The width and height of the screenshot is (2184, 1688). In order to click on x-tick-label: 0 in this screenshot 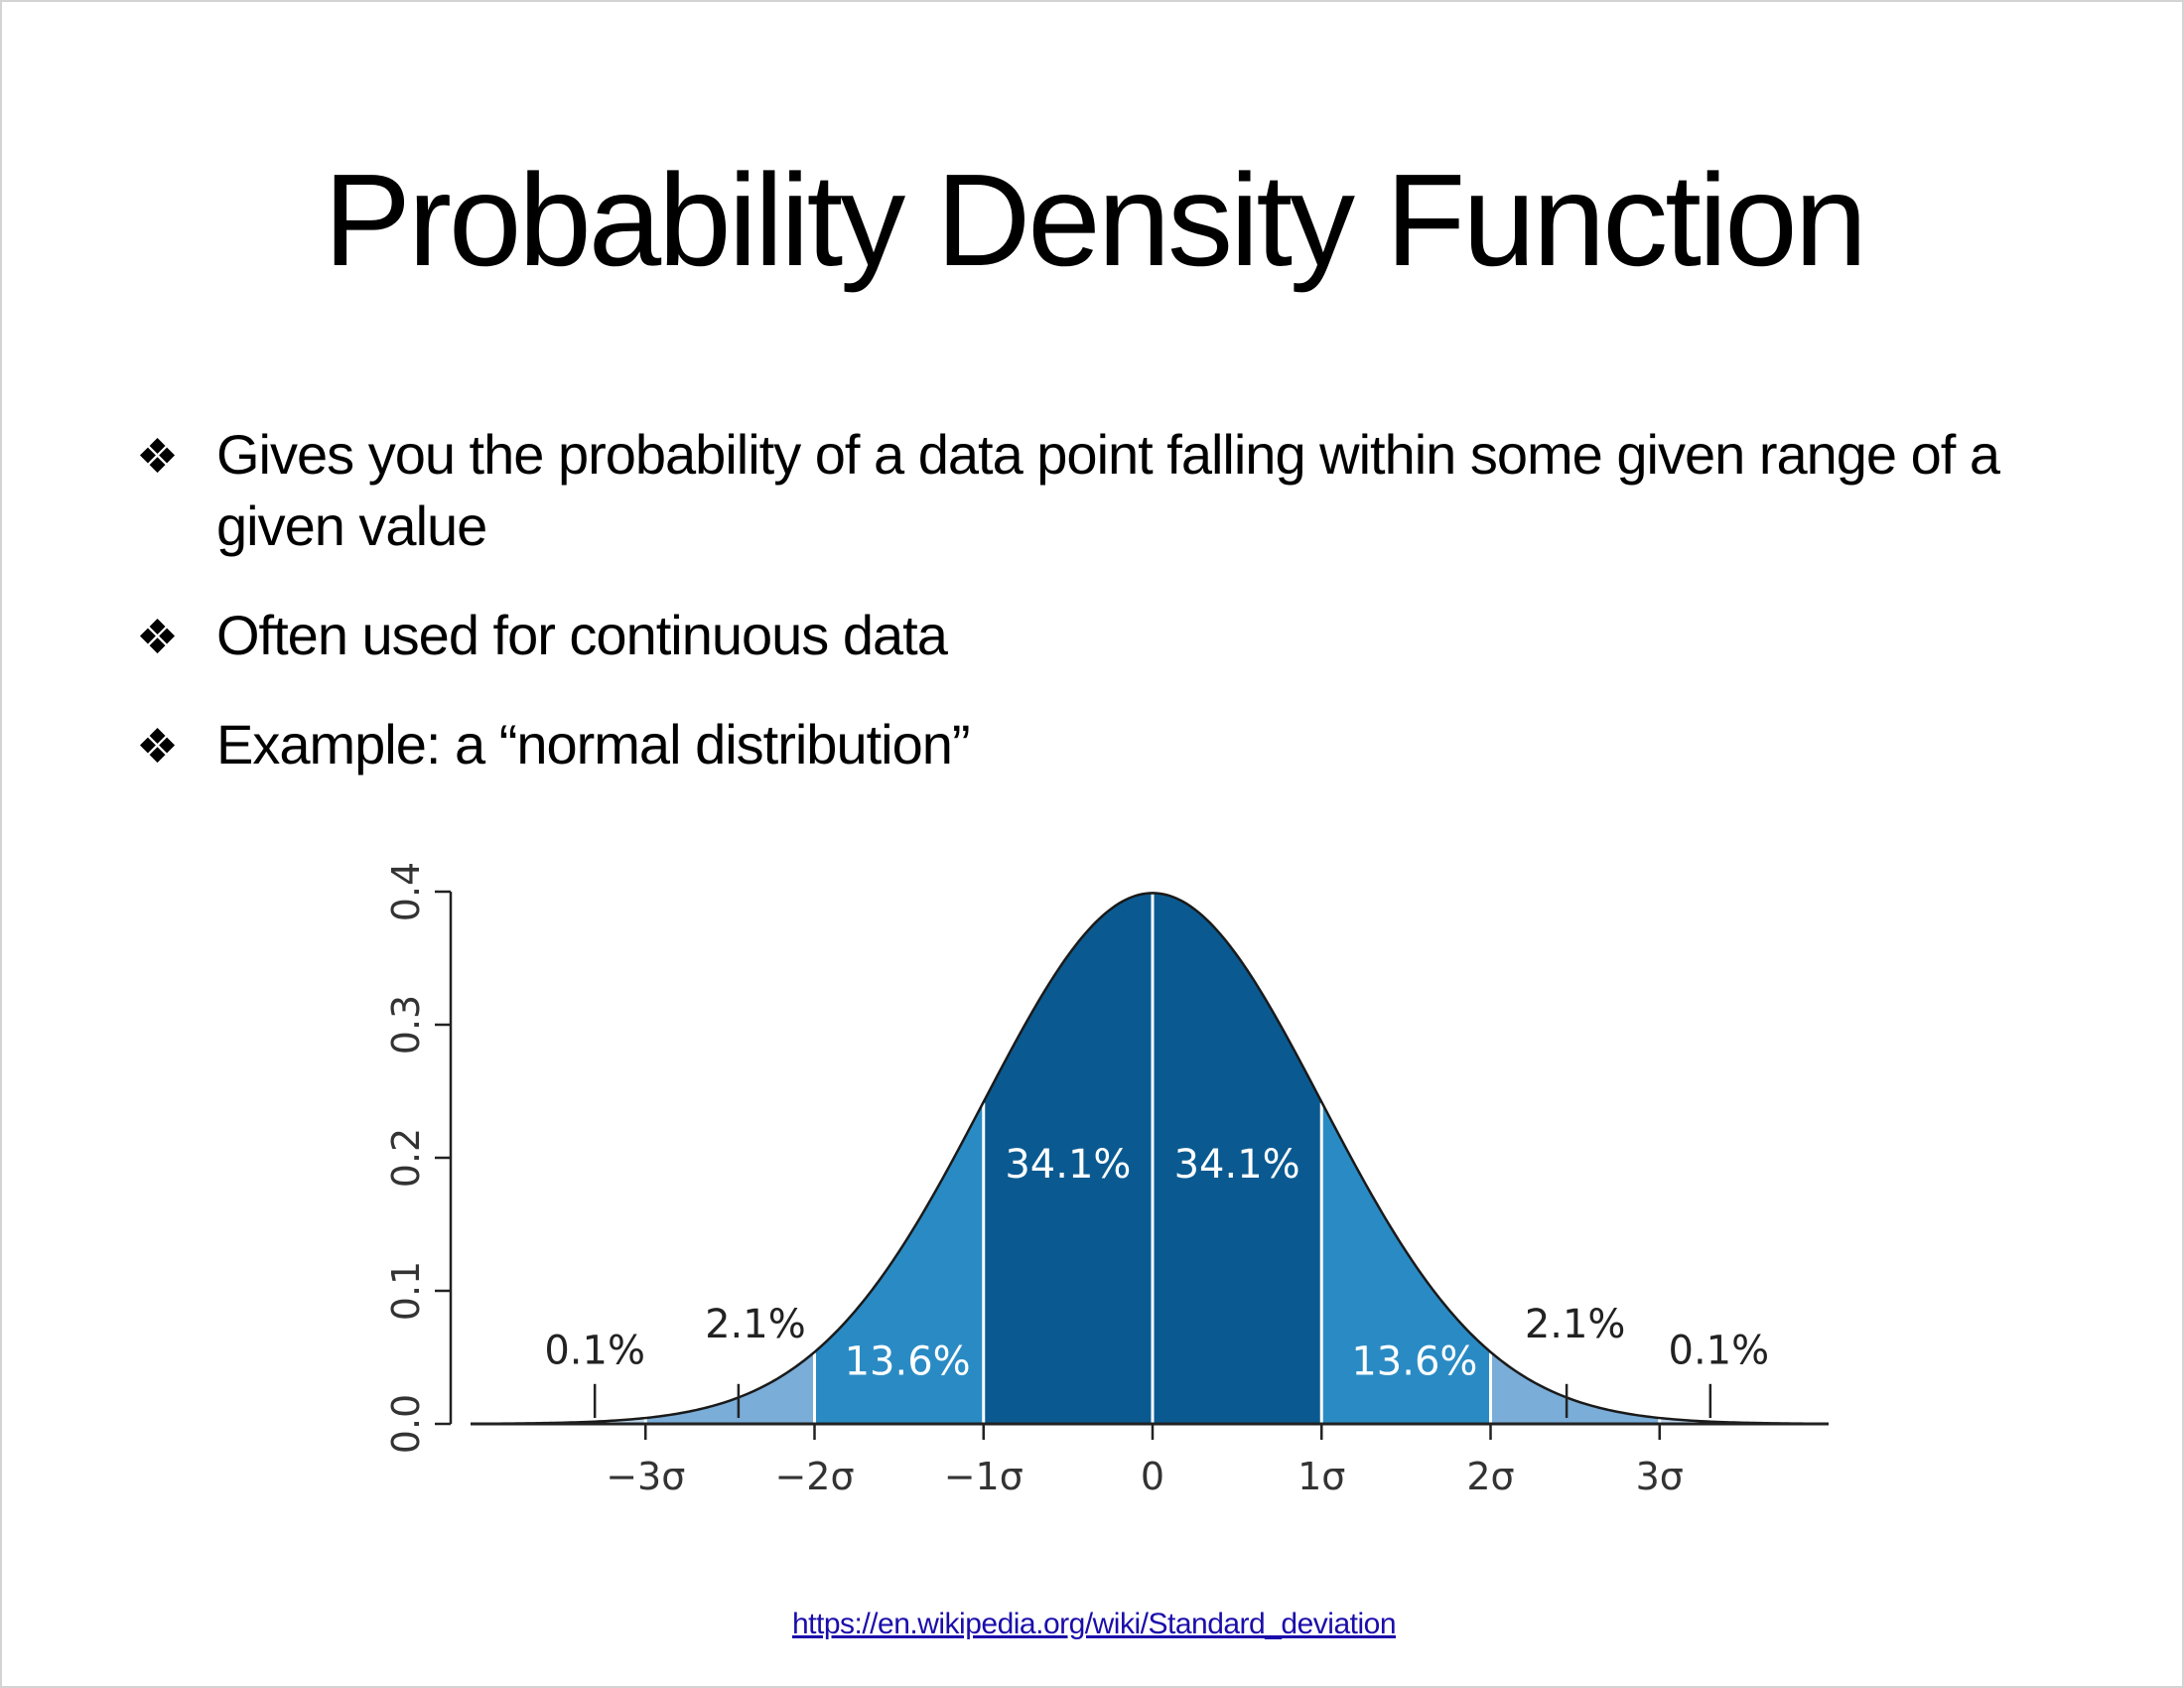, I will do `click(1152, 1476)`.